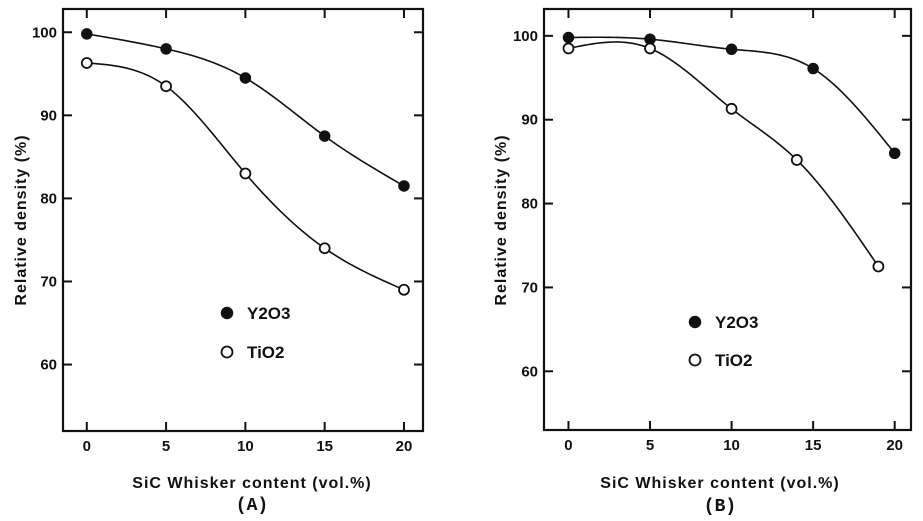 The height and width of the screenshot is (521, 923). What do you see at coordinates (252, 506) in the screenshot?
I see `panel-label: (A)` at bounding box center [252, 506].